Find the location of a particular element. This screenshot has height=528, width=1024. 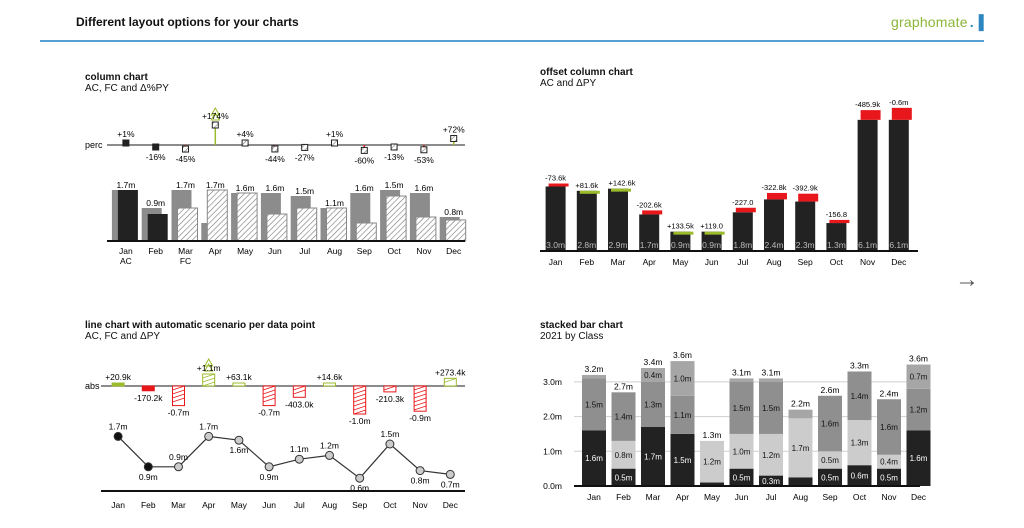

segment-label: 1.7m is located at coordinates (801, 448).